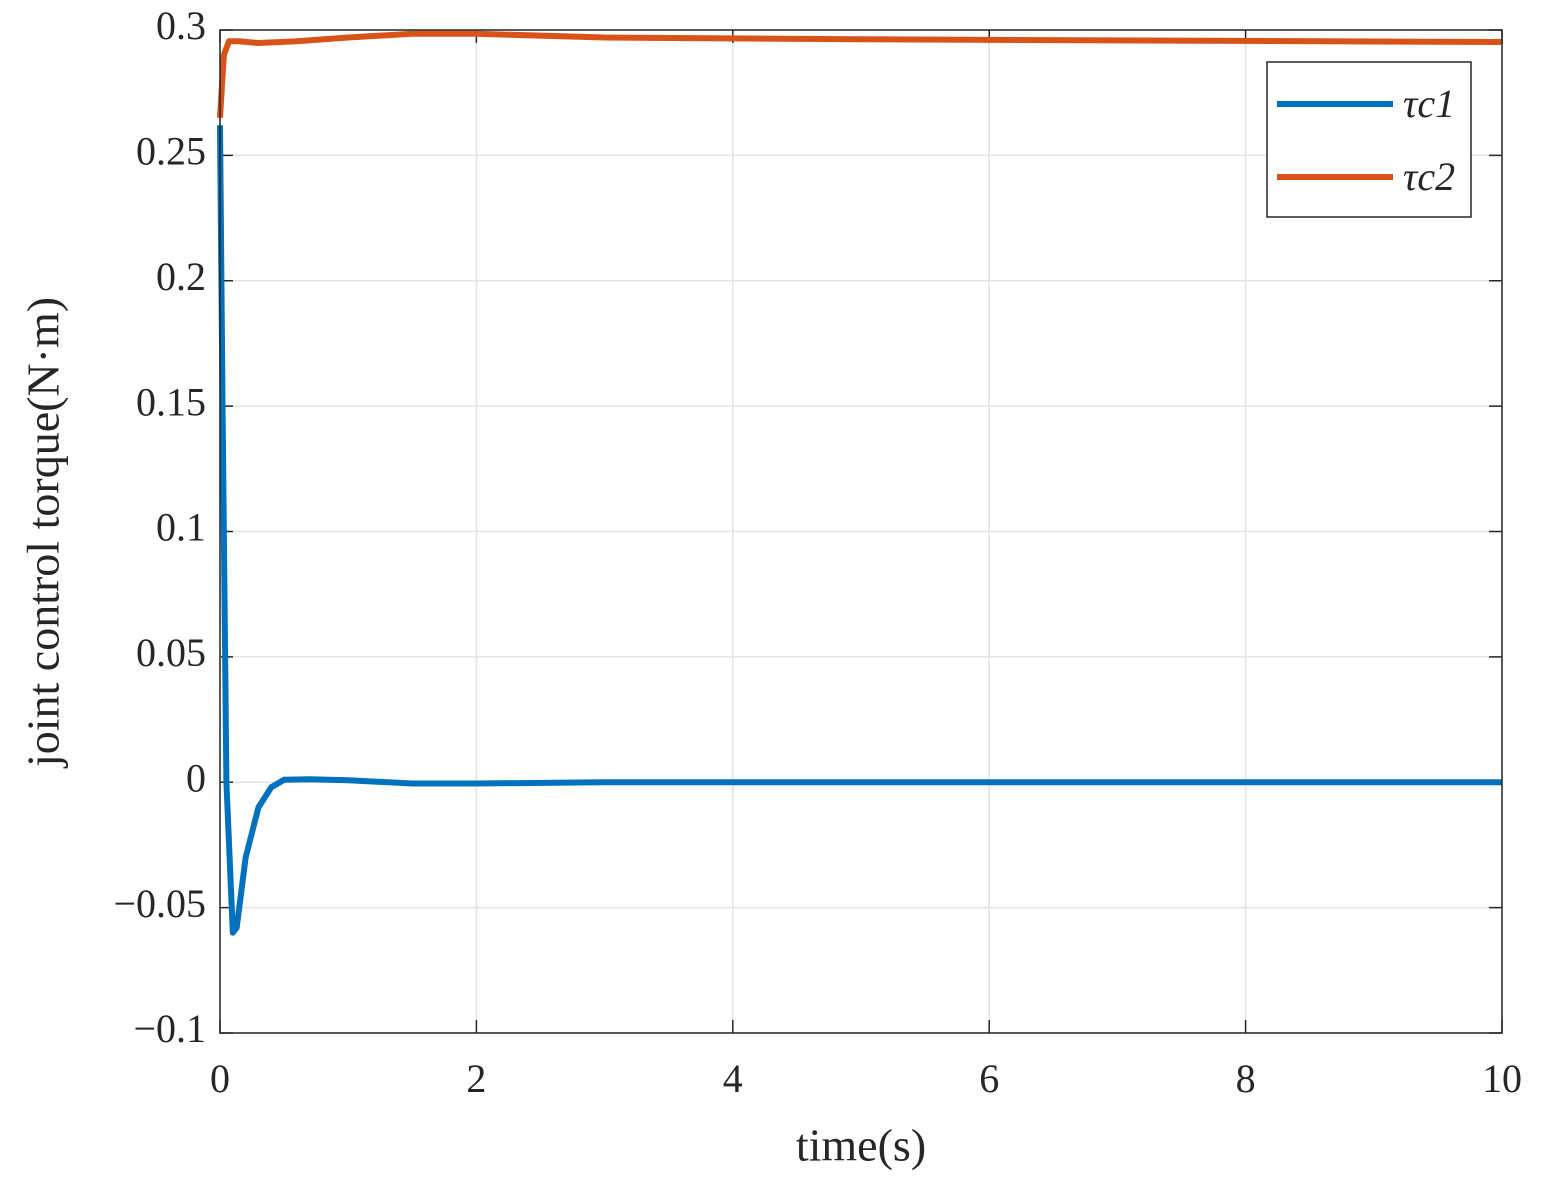 Image resolution: width=1545 pixels, height=1196 pixels. I want to click on y-axis-label: joint control torque(N·m), so click(43, 533).